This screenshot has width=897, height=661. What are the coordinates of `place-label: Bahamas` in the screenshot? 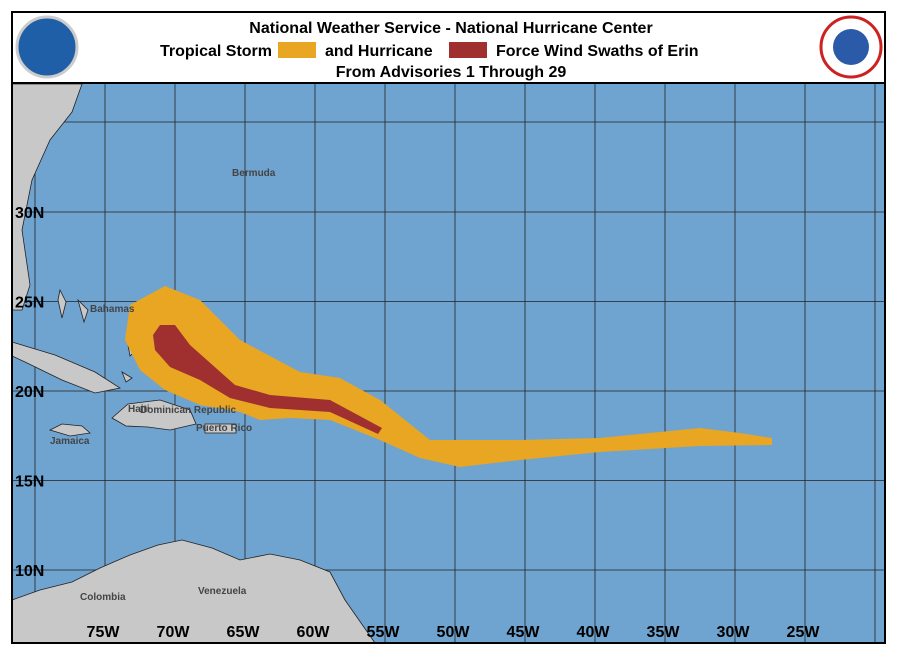 It's located at (112, 309).